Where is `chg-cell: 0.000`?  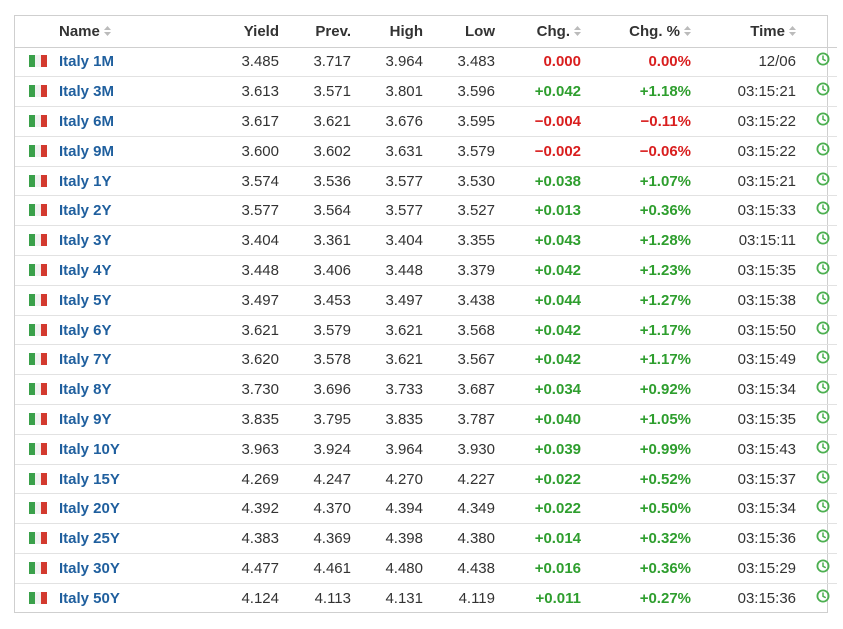
chg-cell: 0.000 is located at coordinates (562, 62).